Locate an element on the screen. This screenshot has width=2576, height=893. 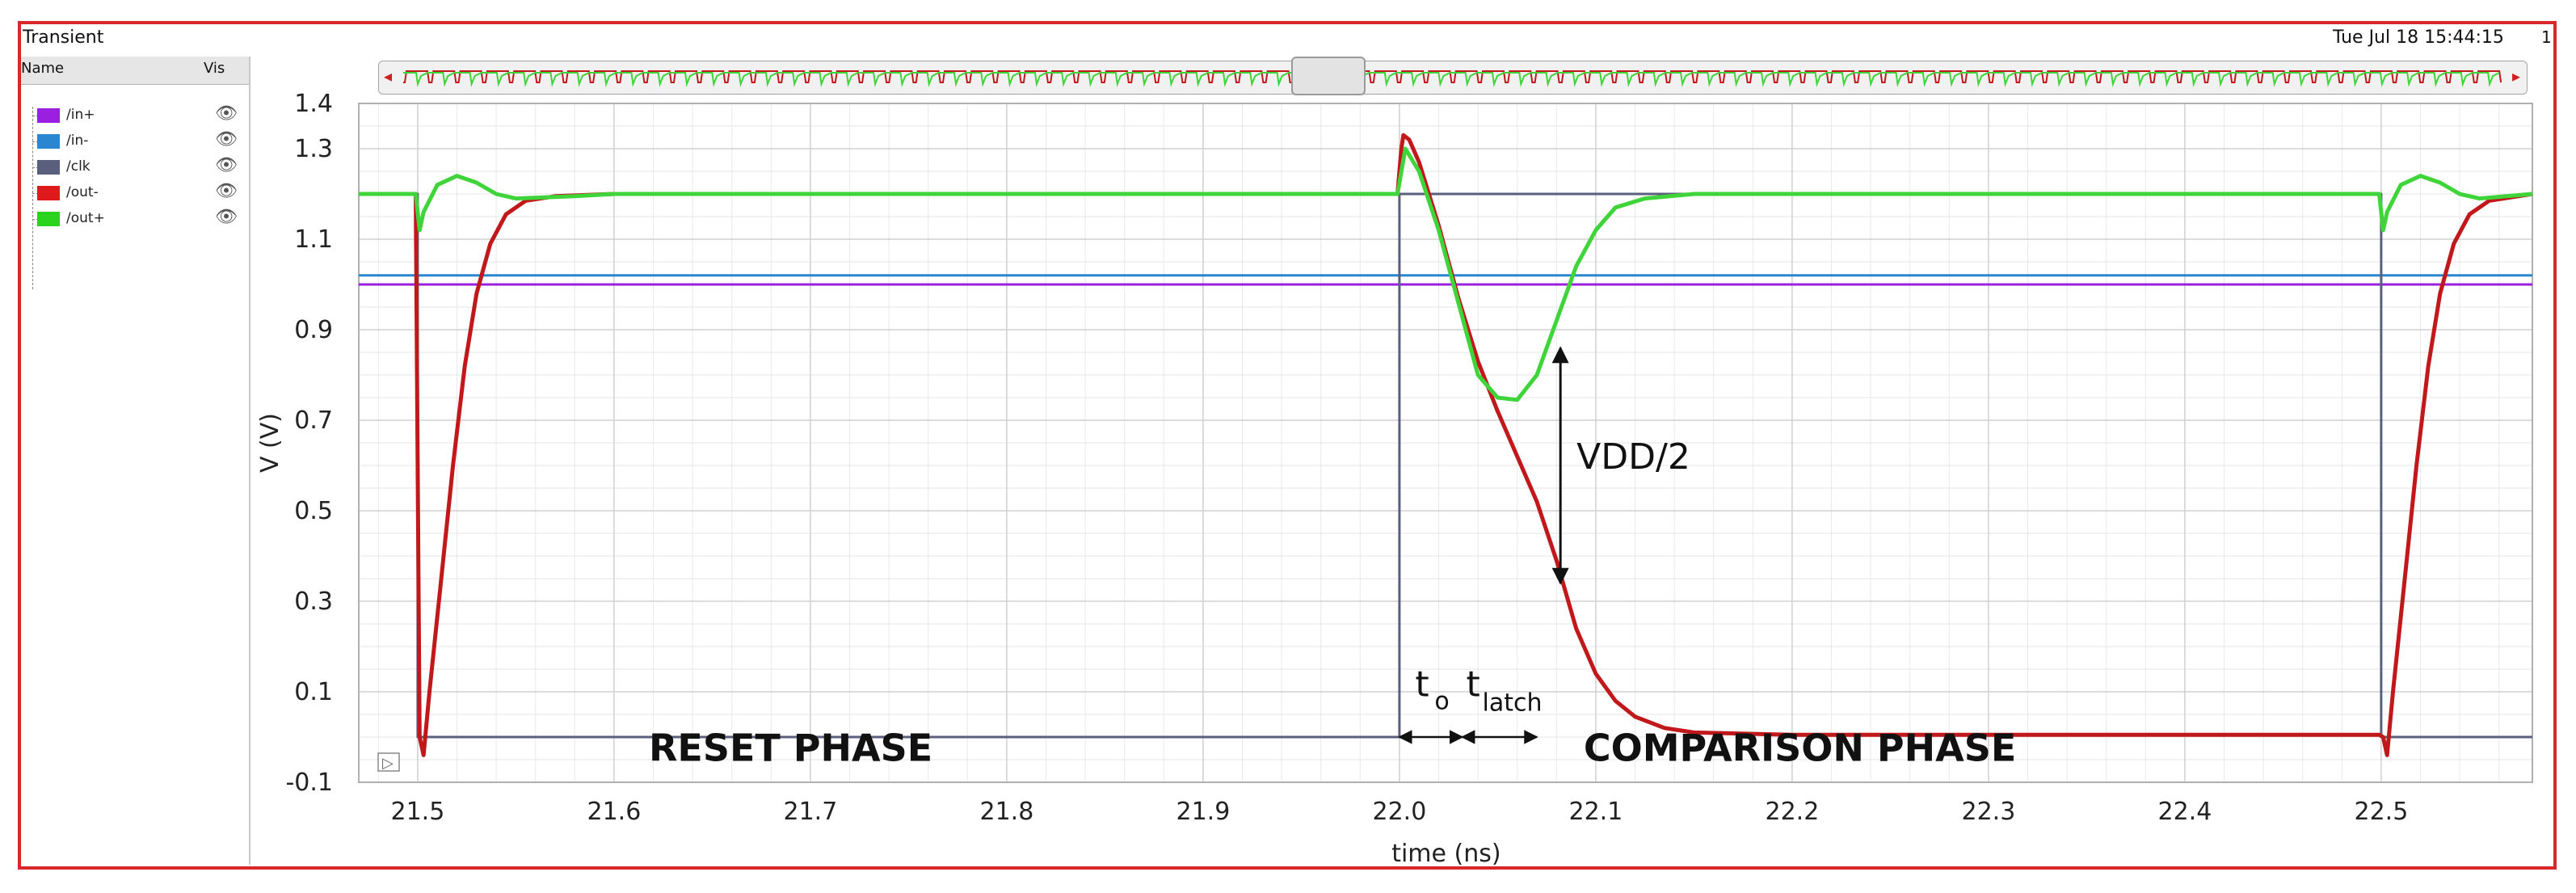
legend-item-in-minus: /in- 👁 is located at coordinates (135, 142).